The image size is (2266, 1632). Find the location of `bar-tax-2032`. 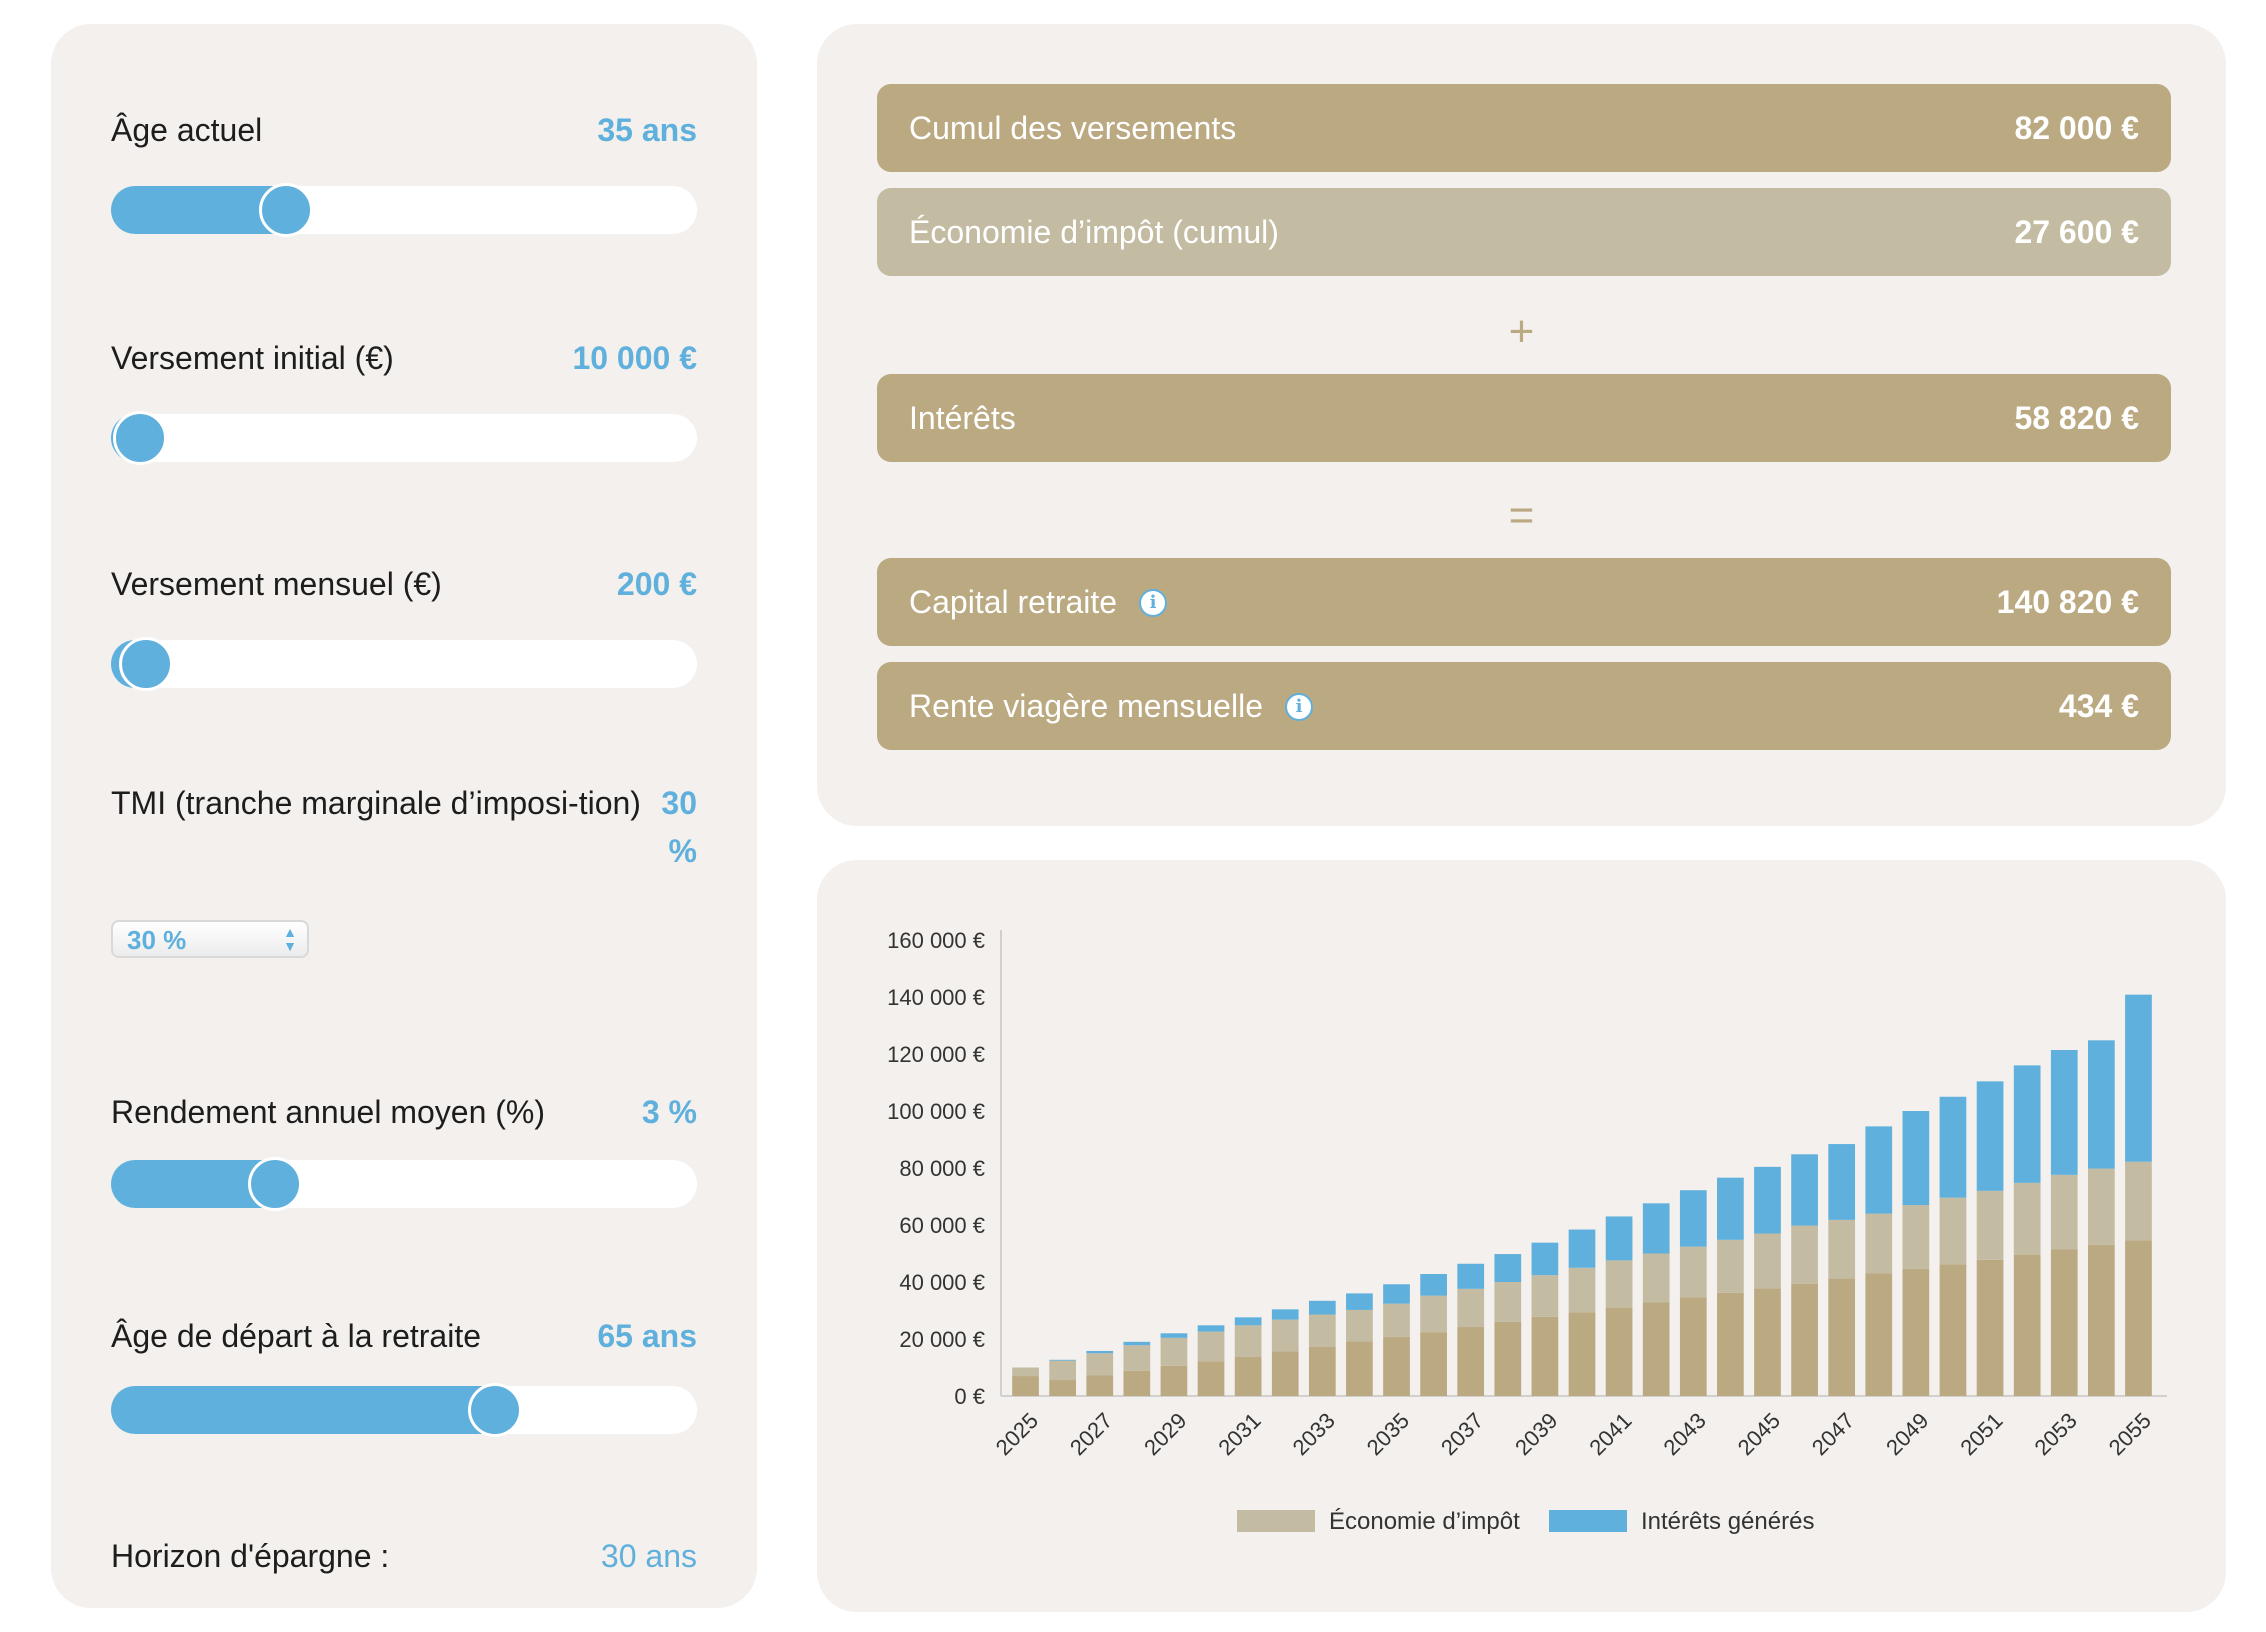

bar-tax-2032 is located at coordinates (1285, 1335).